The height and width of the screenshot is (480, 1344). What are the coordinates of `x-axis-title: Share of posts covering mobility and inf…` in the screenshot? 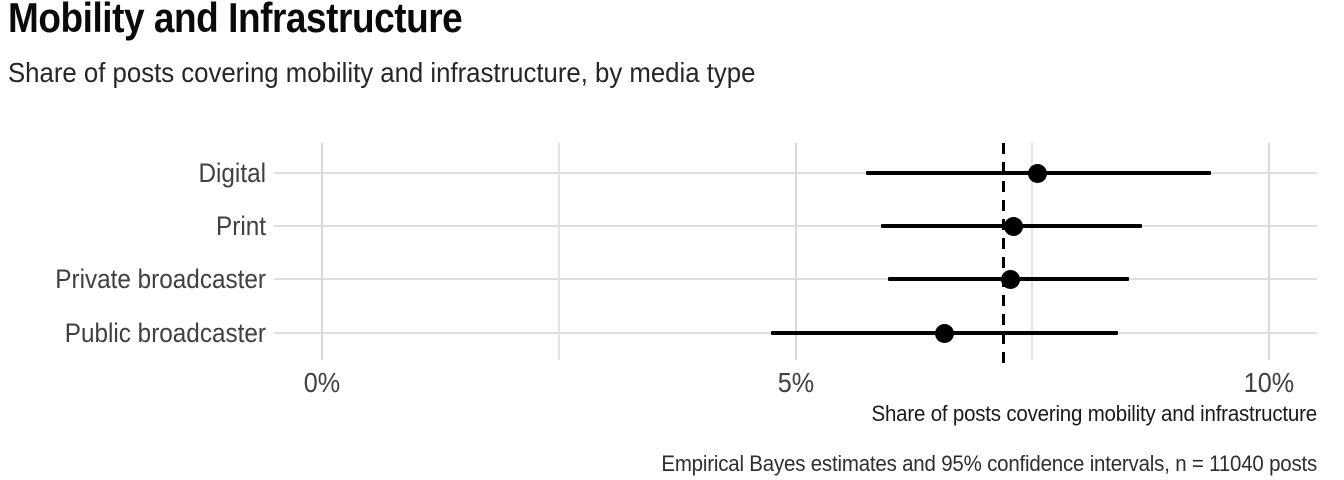 It's located at (1094, 413).